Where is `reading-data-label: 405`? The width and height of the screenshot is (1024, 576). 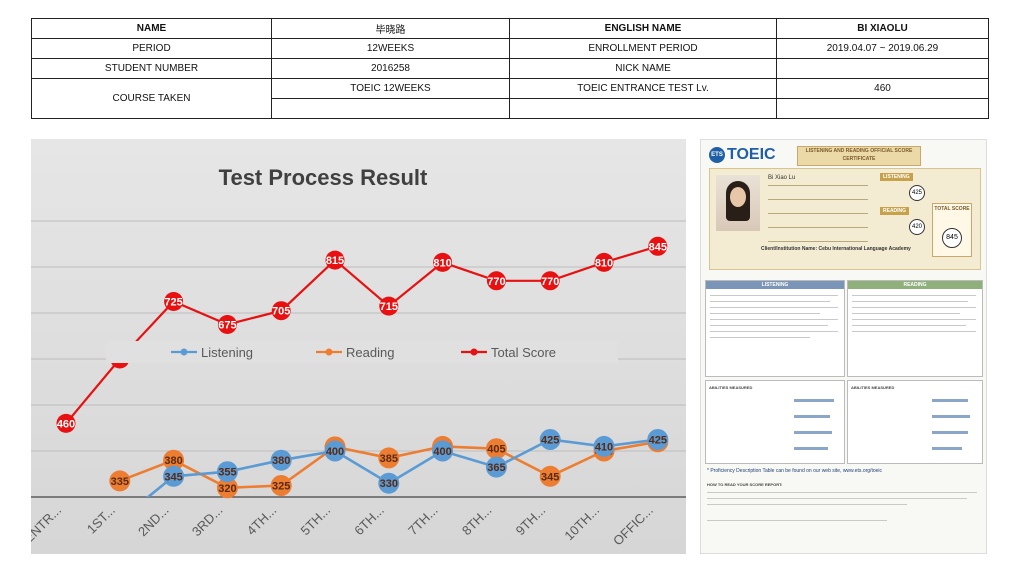
reading-data-label: 405 is located at coordinates (496, 450).